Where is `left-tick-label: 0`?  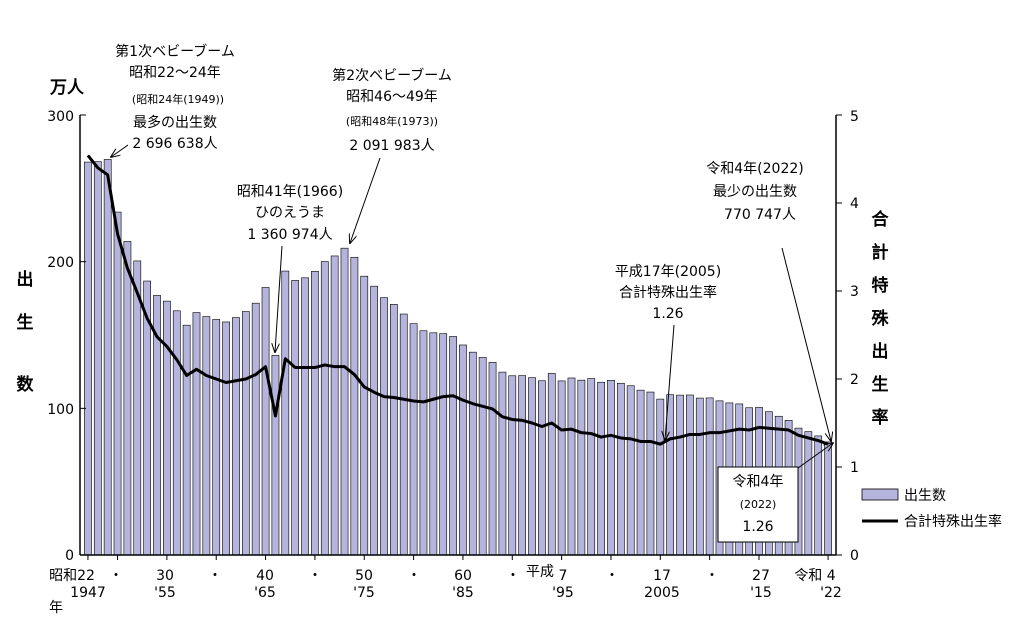
left-tick-label: 0 is located at coordinates (69, 556).